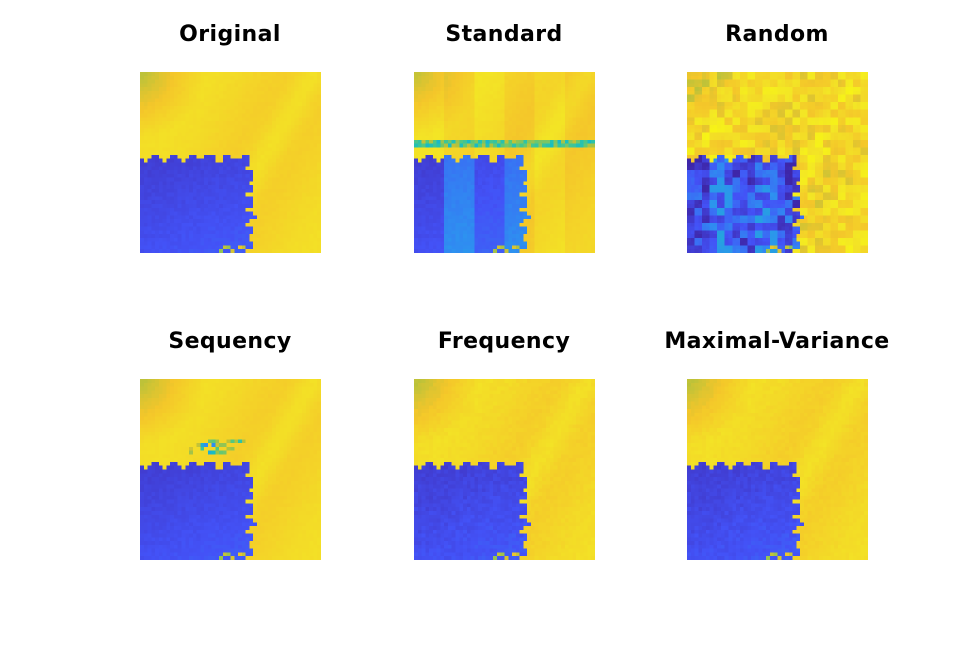 The height and width of the screenshot is (648, 974). I want to click on panel-title-sequency: Sequency, so click(230, 341).